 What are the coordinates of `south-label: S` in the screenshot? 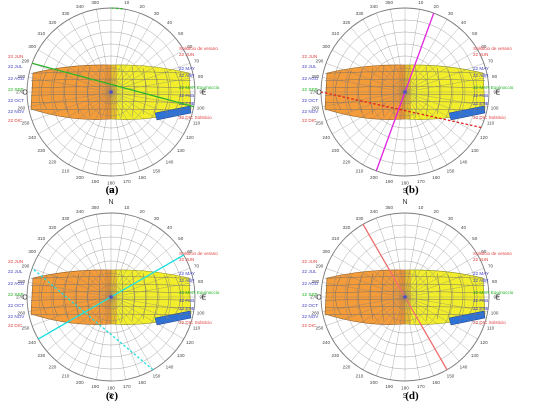 It's located at (405, 191).